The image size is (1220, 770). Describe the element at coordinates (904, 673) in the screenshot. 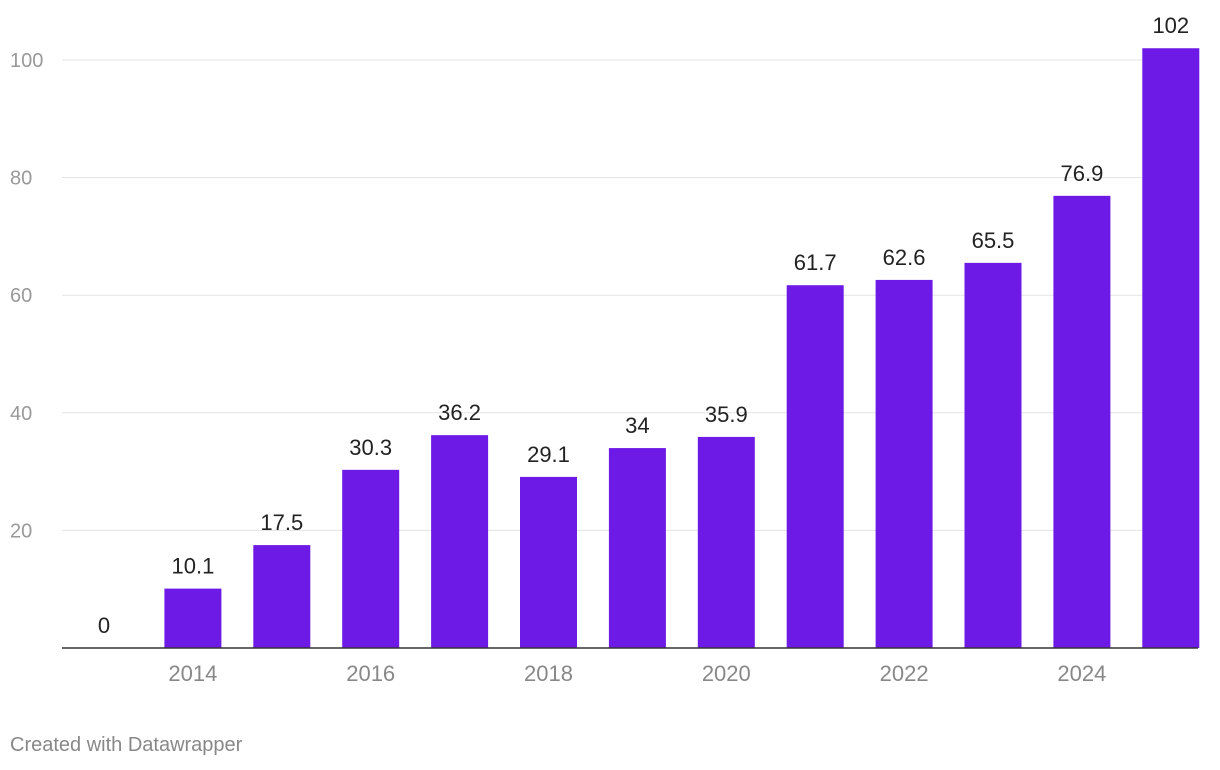

I see `x-tick-label: 2022` at that location.